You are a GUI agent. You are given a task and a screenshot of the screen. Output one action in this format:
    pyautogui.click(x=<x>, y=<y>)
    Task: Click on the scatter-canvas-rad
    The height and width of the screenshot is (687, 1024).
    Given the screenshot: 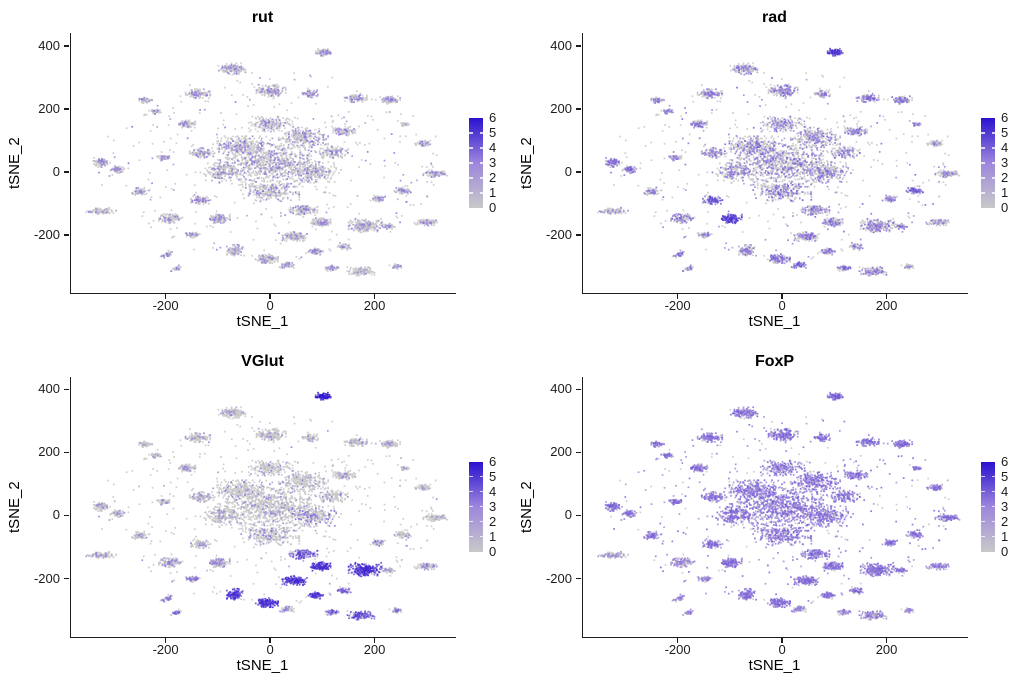 What is the action you would take?
    pyautogui.click(x=775, y=163)
    